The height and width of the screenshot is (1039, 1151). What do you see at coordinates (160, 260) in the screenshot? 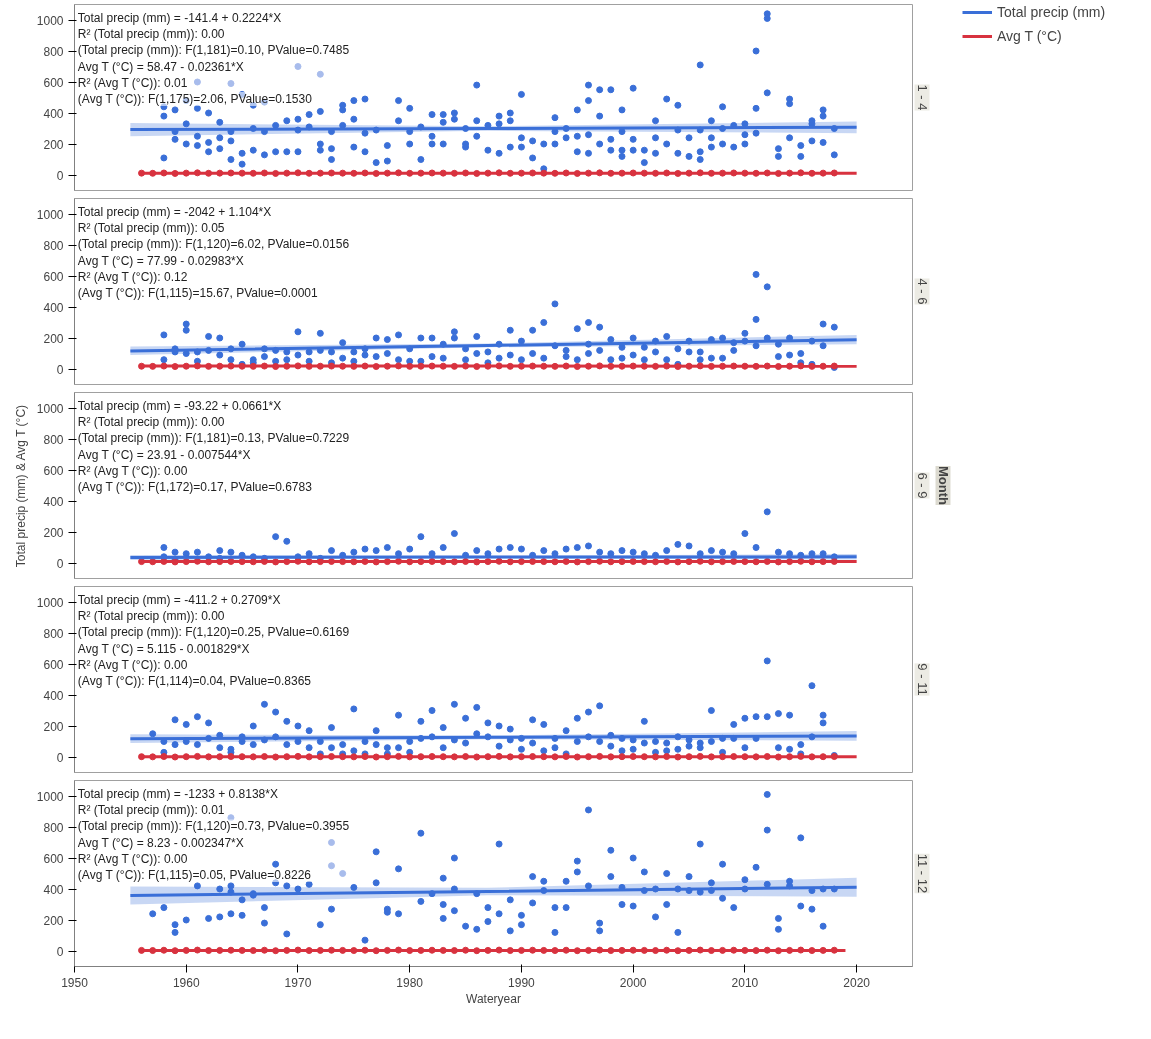
I see `annotation: Avg T (°C) = 77.99 - 0.02983*X` at bounding box center [160, 260].